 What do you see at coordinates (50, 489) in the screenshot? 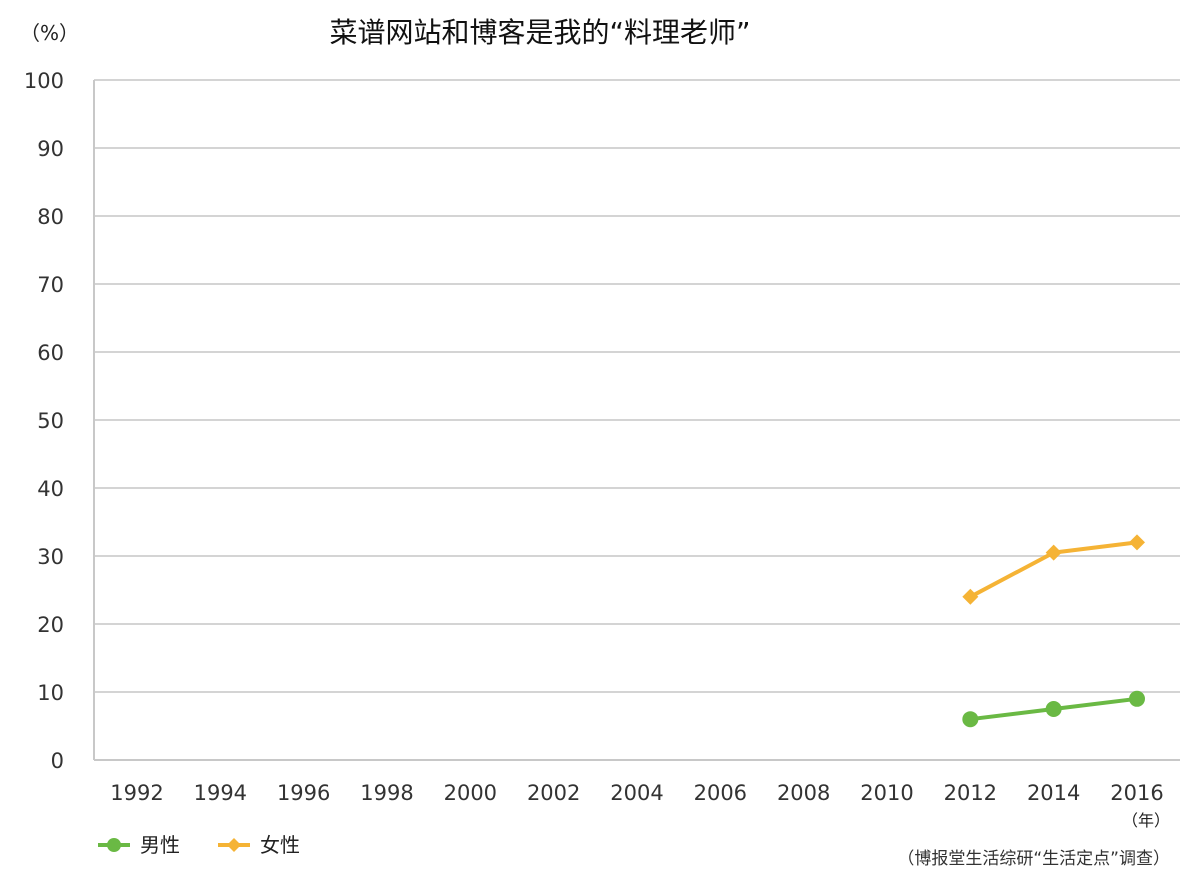
I see `y-tick-label: 40` at bounding box center [50, 489].